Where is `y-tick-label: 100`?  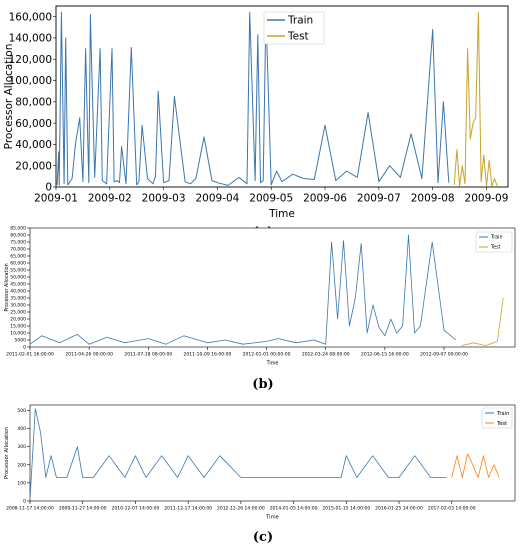 y-tick-label: 100 is located at coordinates (21, 483).